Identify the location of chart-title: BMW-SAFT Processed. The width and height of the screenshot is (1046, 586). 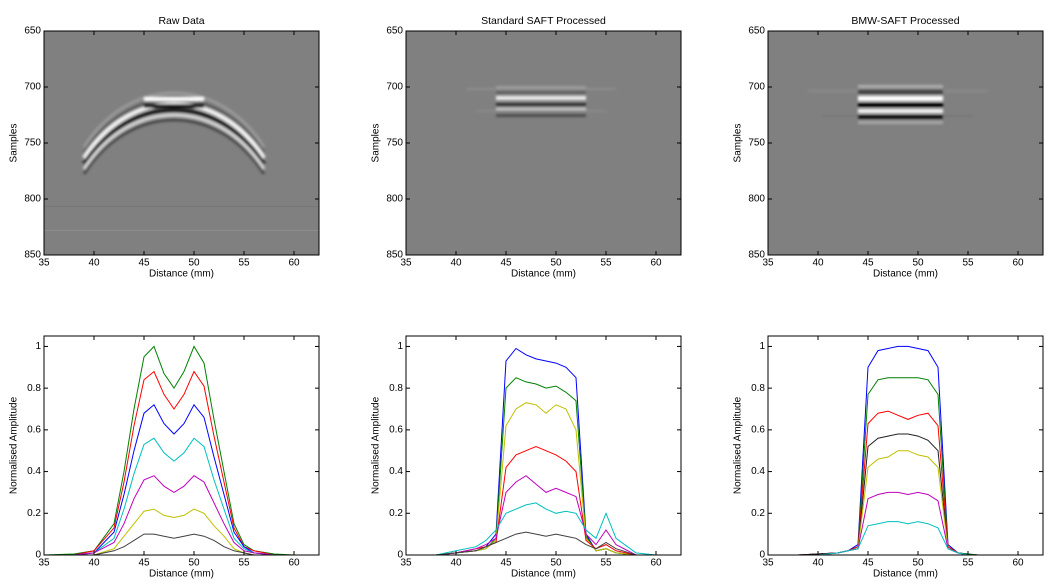
(905, 21).